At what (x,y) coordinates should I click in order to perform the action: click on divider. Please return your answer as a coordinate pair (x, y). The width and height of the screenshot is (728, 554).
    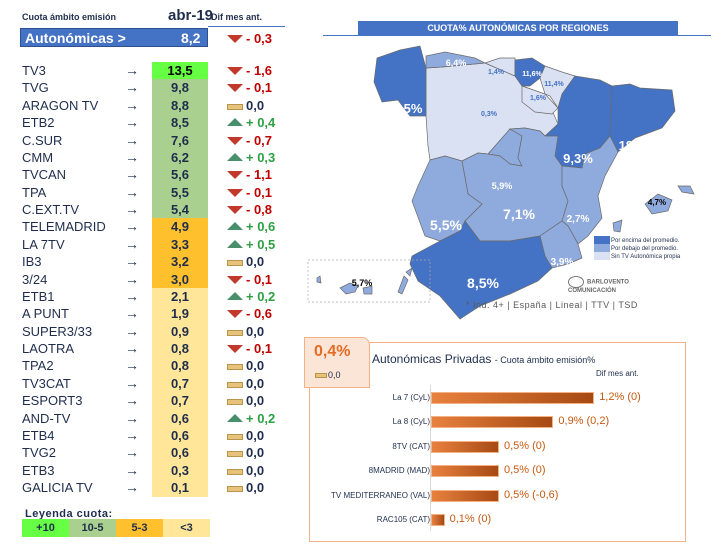
    Looking at the image, I should click on (246, 26).